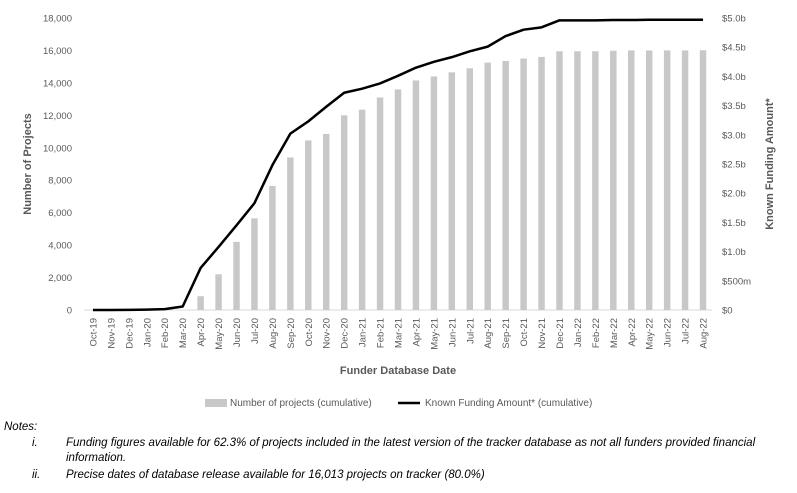  Describe the element at coordinates (216, 403) in the screenshot. I see `legend-swatch-bars` at that location.